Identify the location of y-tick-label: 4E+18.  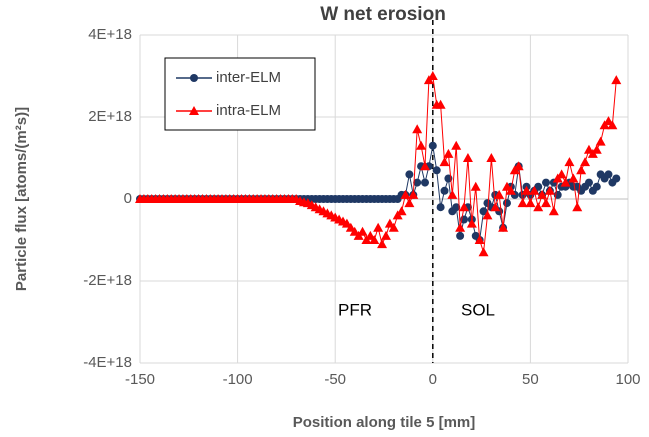
(110, 34).